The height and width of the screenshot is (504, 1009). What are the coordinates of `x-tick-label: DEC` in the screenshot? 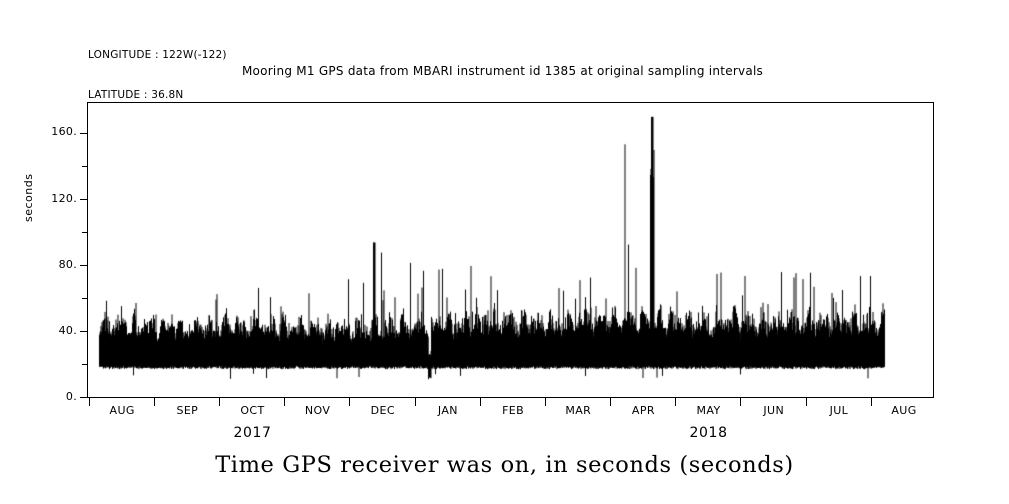 It's located at (382, 410).